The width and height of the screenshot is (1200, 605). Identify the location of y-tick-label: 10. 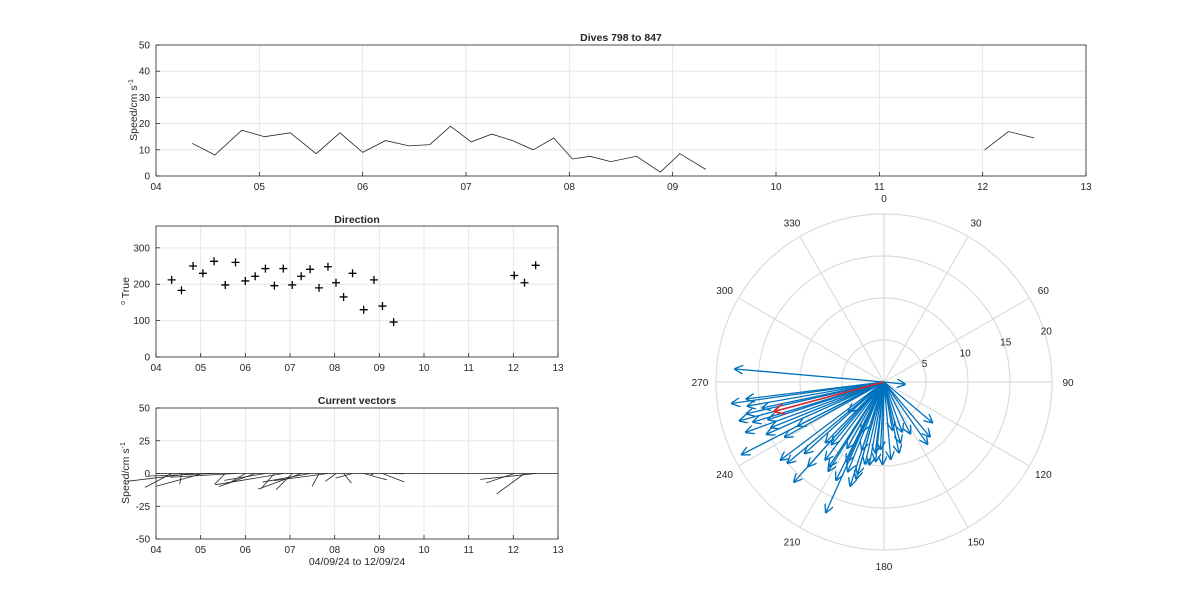
(145, 150).